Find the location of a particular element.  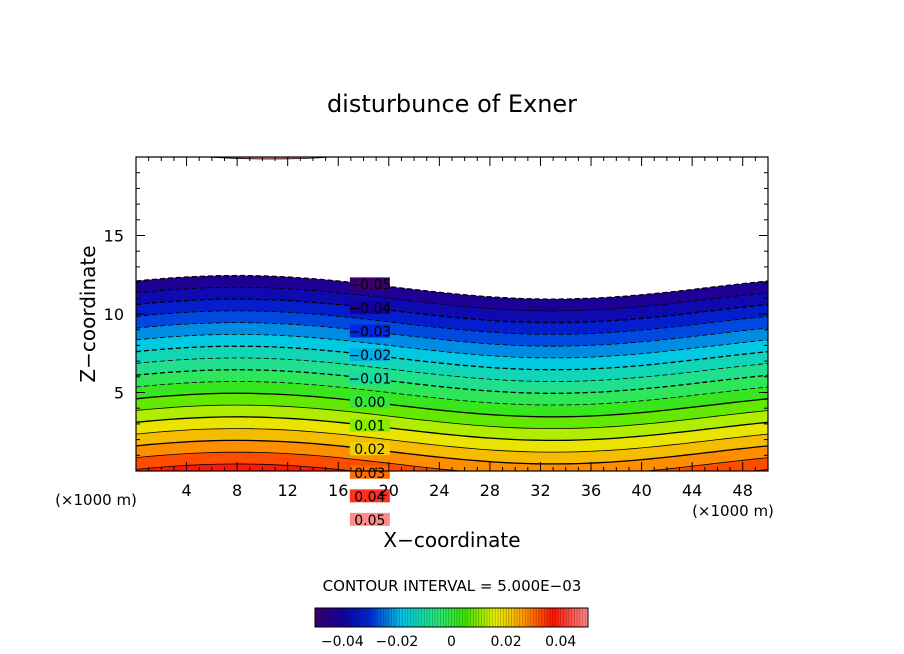

contour-label: −0.04 is located at coordinates (369, 309).